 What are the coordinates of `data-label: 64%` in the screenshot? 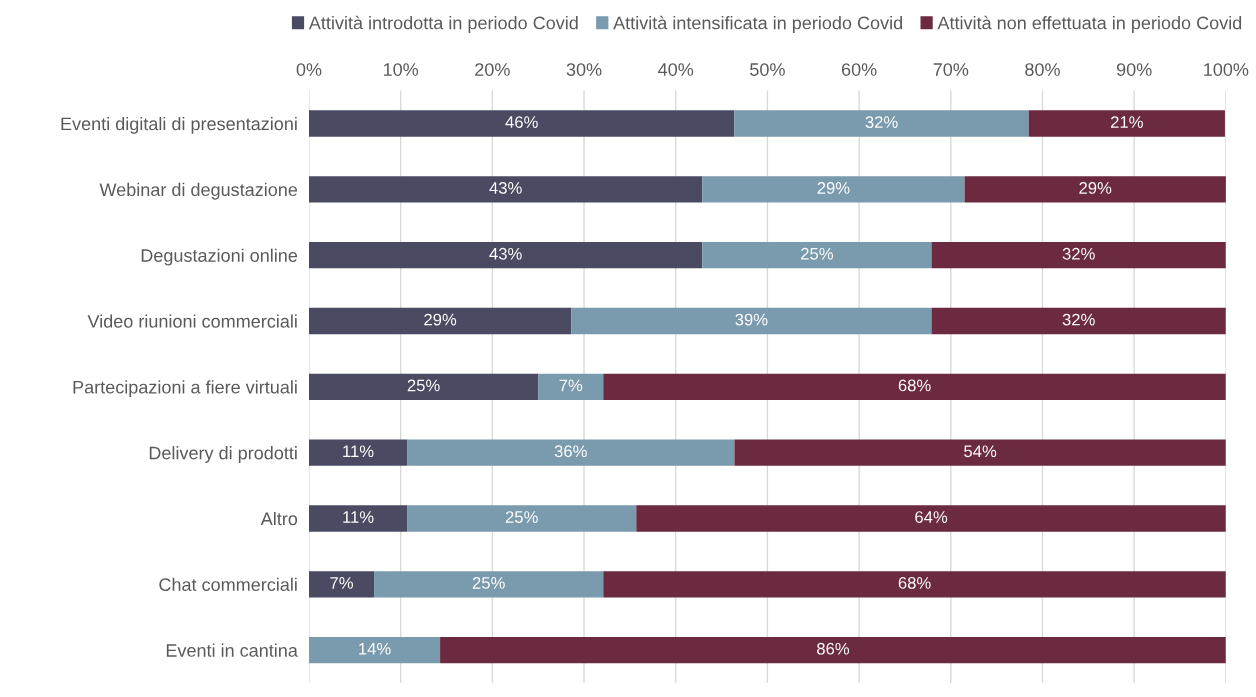 It's located at (931, 517).